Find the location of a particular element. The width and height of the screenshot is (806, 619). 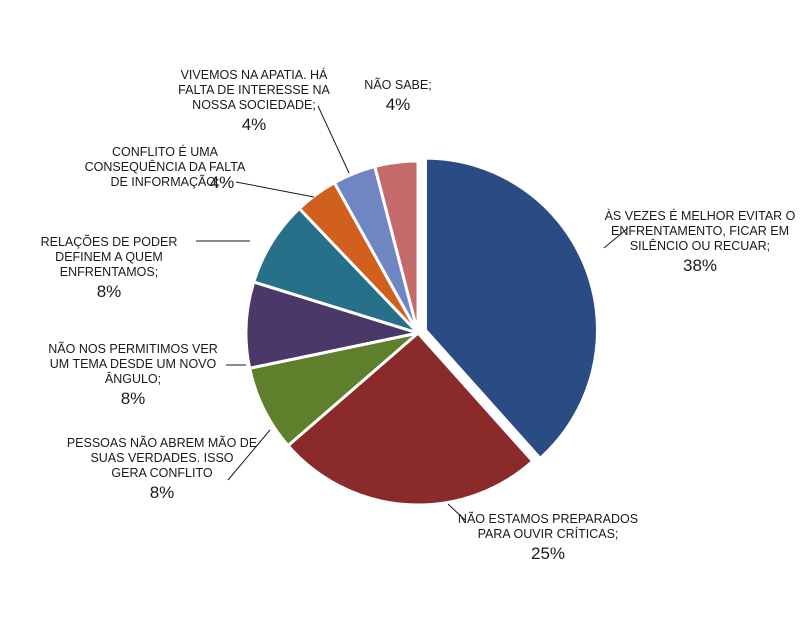

slice-label-line: ÀS VEZES É MELHOR EVITAR O is located at coordinates (700, 215).